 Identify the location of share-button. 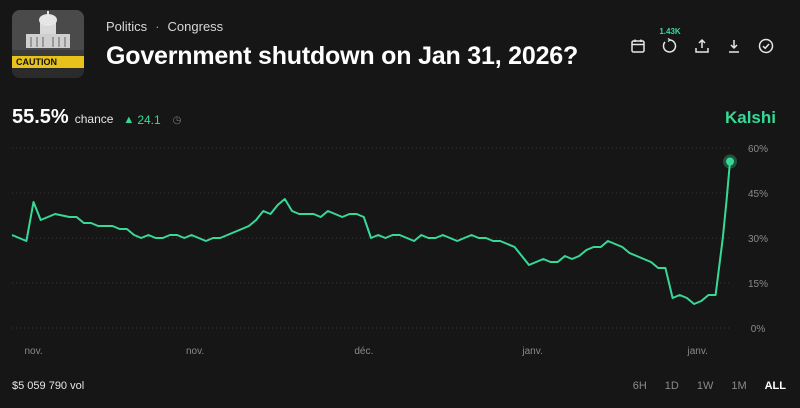
(702, 46).